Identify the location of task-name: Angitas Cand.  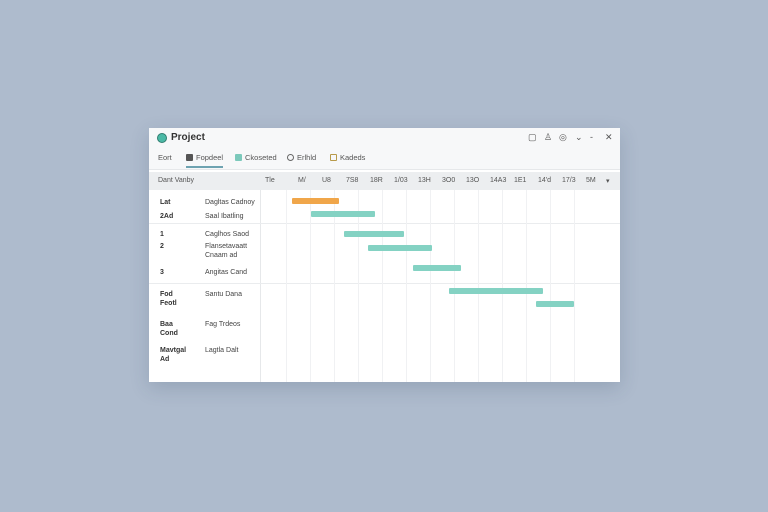
(226, 272).